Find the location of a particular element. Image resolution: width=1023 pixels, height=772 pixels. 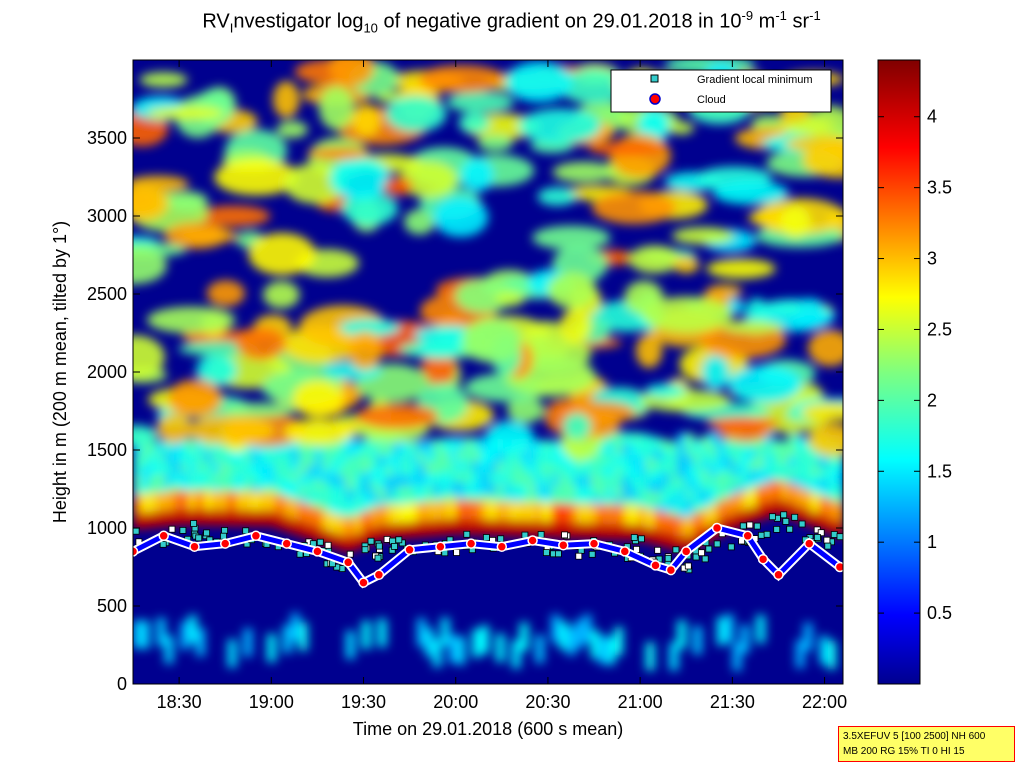

info-line-1: 3.5XEFUV 5 [100 2500] NH 600 is located at coordinates (914, 736).